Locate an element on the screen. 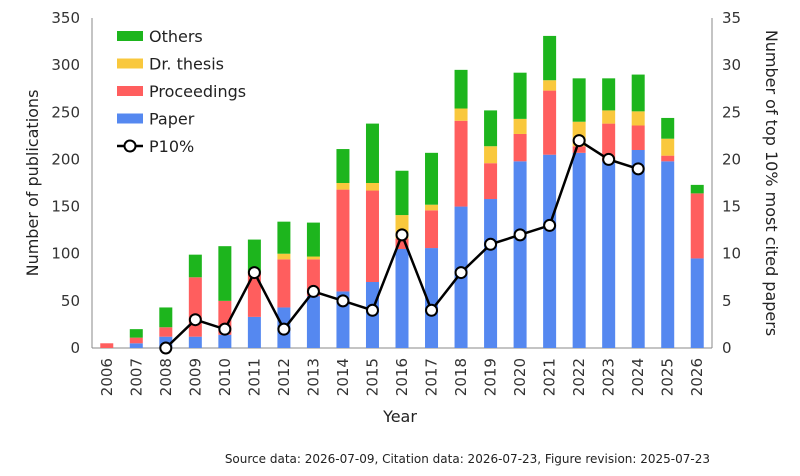 The image size is (800, 476). bar-paper-2022 is located at coordinates (579, 250).